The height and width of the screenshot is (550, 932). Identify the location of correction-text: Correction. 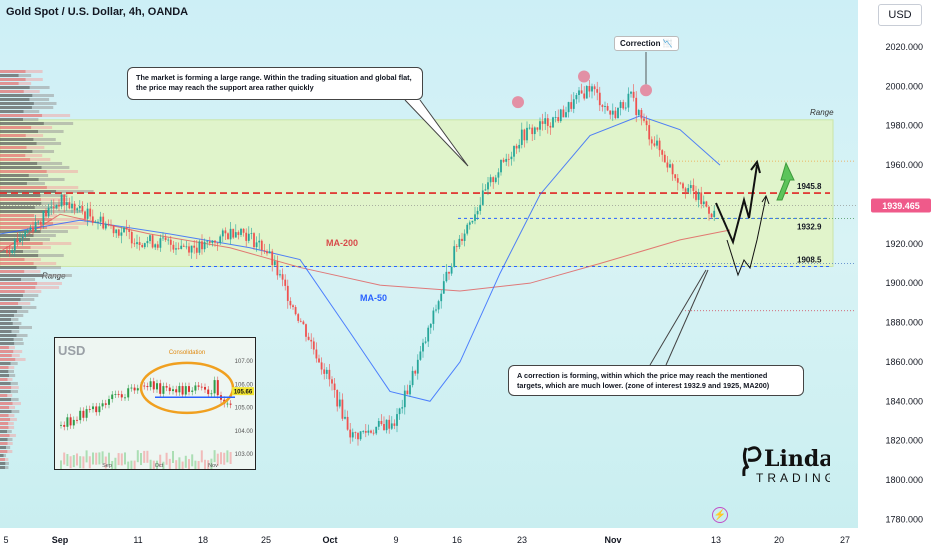
(640, 43).